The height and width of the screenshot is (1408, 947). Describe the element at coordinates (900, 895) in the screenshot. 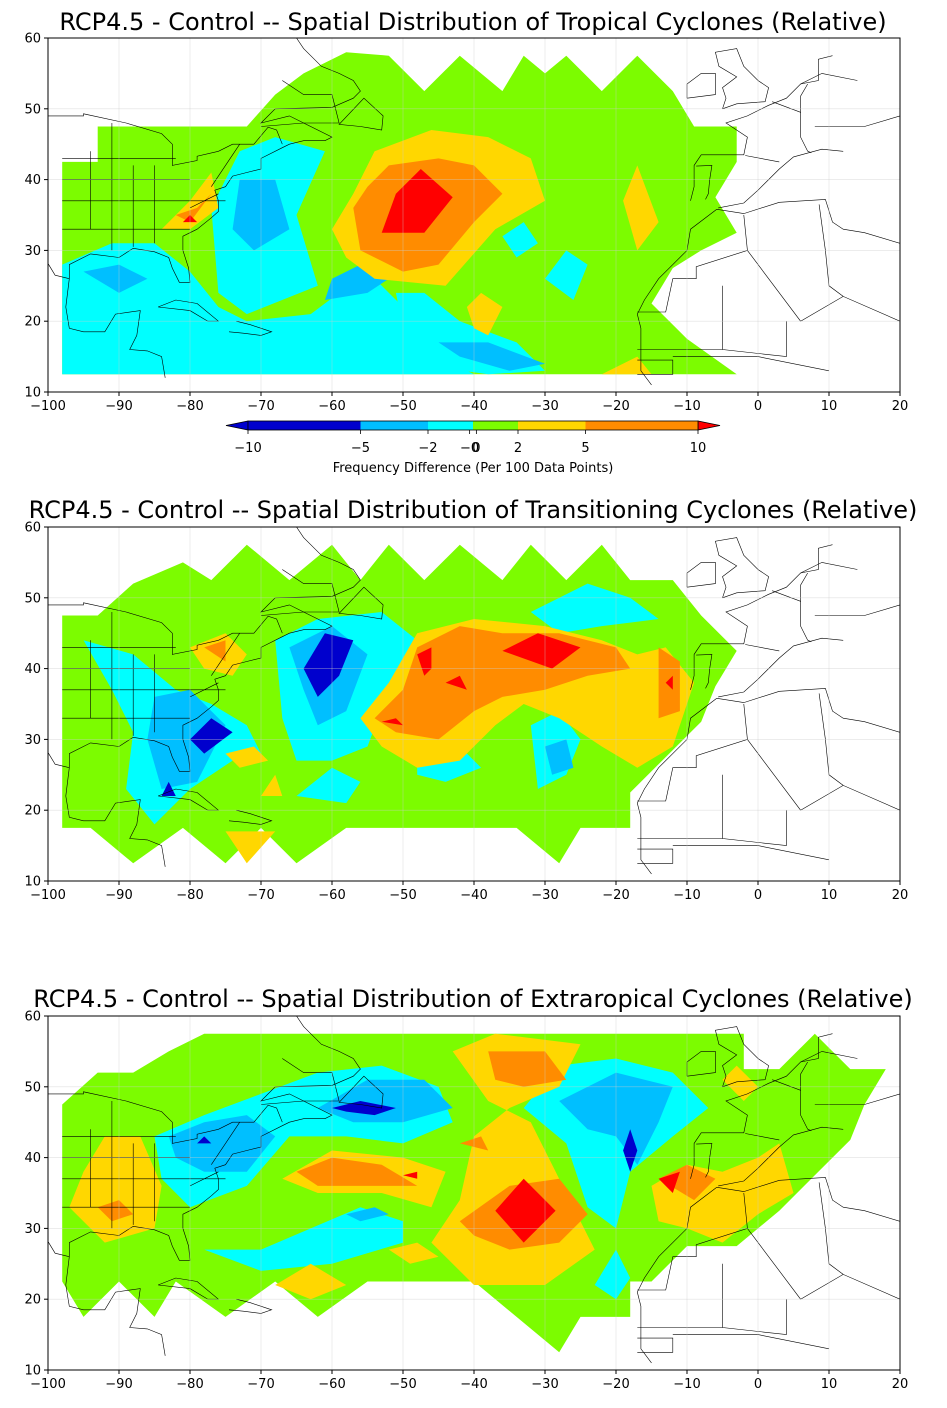

I see `x-tick-label: 20` at that location.